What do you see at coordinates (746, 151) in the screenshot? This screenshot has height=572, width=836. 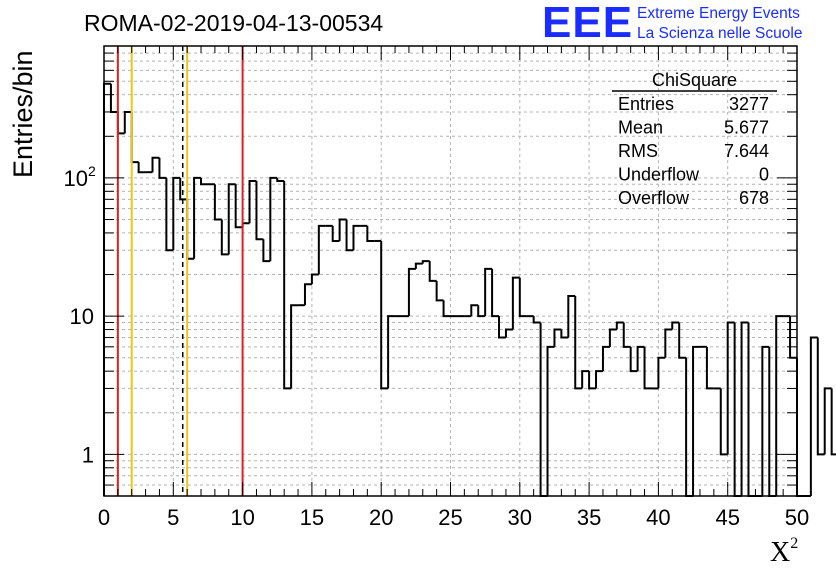 I see `stats-row-value: 7.644` at bounding box center [746, 151].